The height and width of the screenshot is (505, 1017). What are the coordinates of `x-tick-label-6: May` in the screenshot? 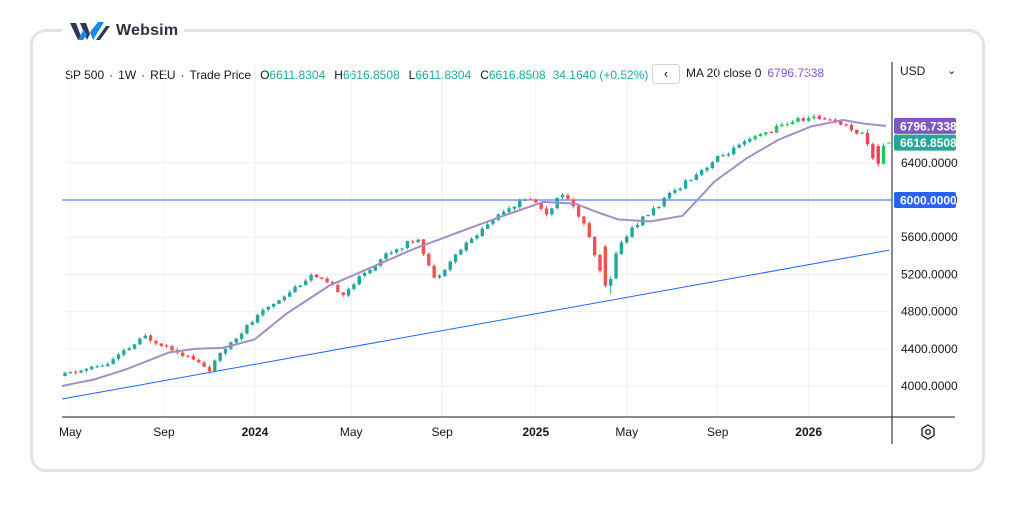 It's located at (626, 432).